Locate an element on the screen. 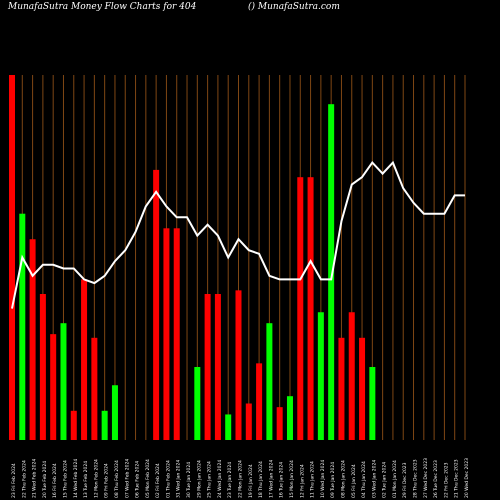  x-tick-label: 27 Wed Dec 2023 is located at coordinates (426, 478).